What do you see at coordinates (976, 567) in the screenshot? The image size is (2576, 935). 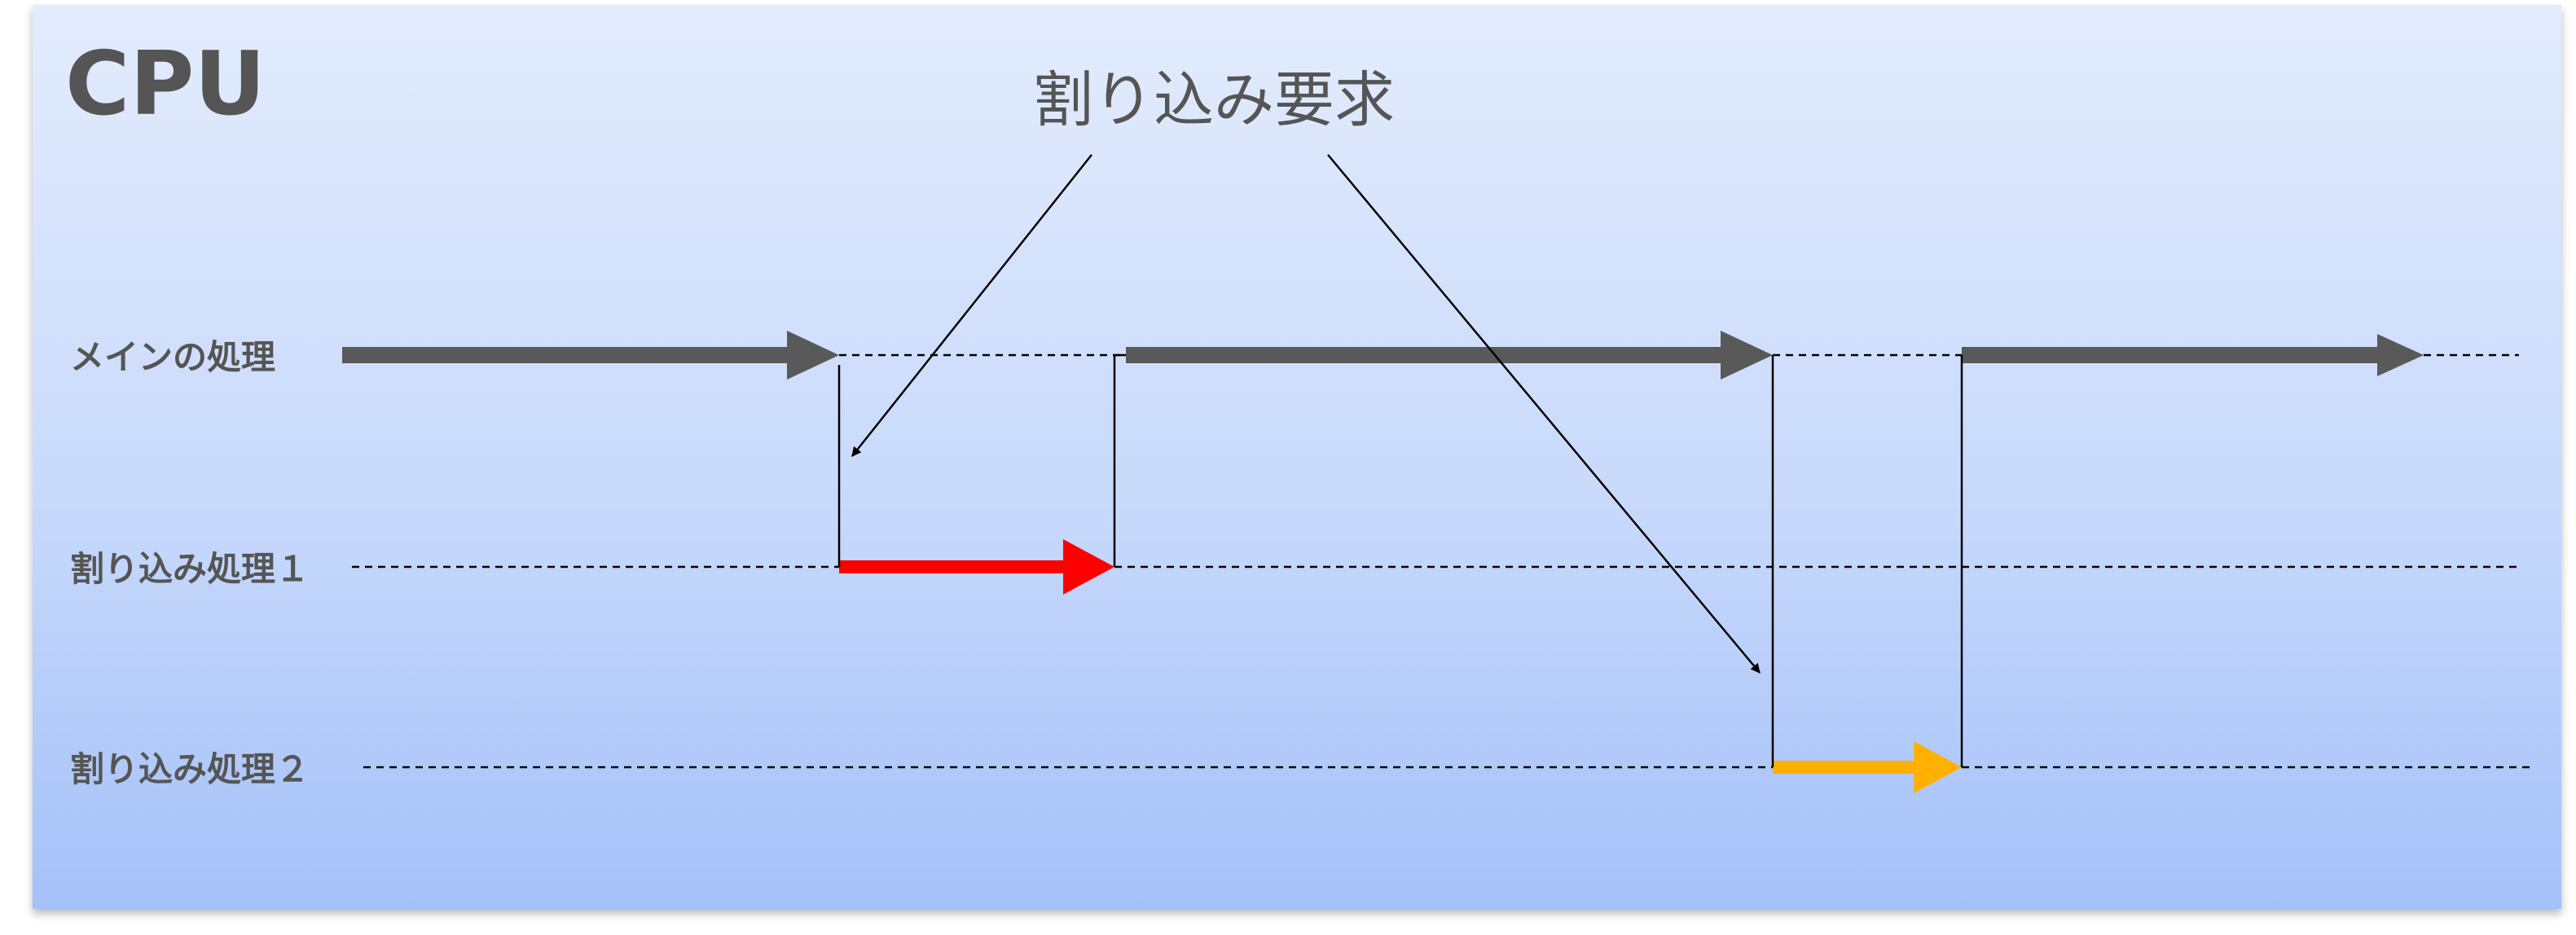 I see `interrupt-1-segment` at bounding box center [976, 567].